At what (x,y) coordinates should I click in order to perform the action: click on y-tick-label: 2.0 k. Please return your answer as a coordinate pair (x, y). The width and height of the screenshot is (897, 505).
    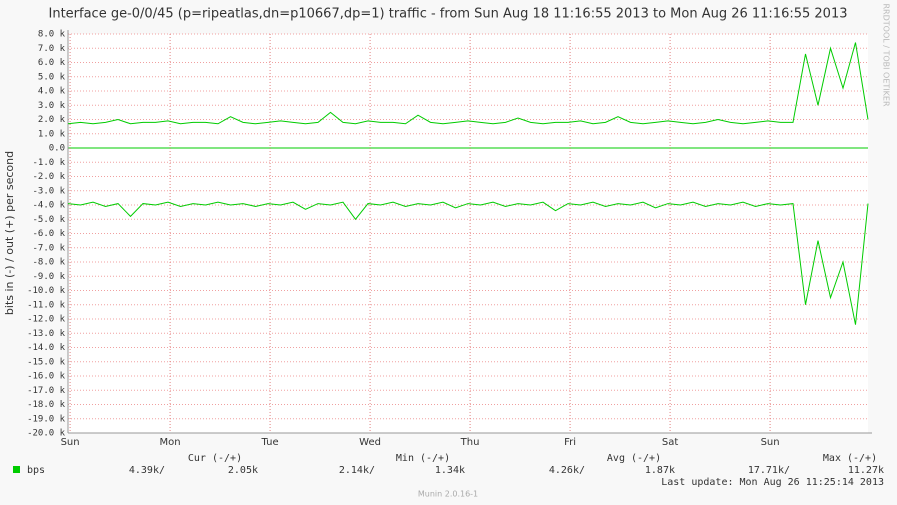
    Looking at the image, I should click on (52, 120).